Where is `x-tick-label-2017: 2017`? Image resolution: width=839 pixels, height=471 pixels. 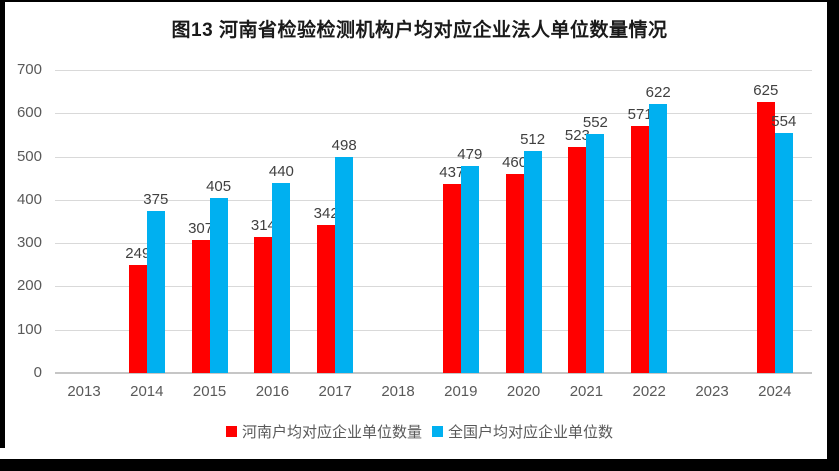 x-tick-label-2017: 2017 is located at coordinates (335, 391).